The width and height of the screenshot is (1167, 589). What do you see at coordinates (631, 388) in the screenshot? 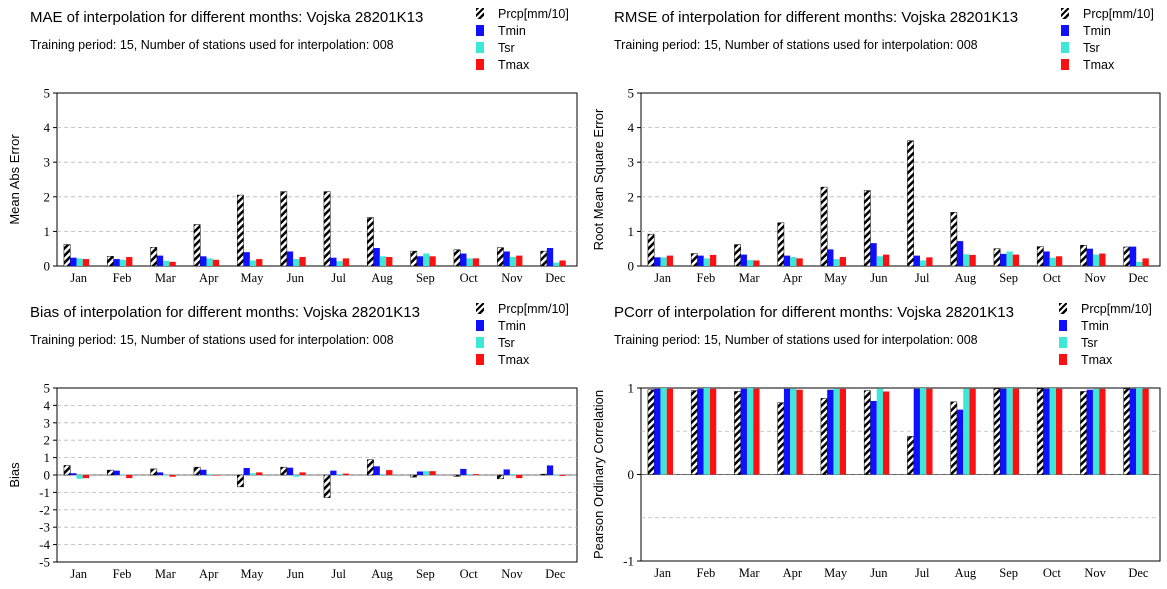
I see `y-tick-label: 1` at bounding box center [631, 388].